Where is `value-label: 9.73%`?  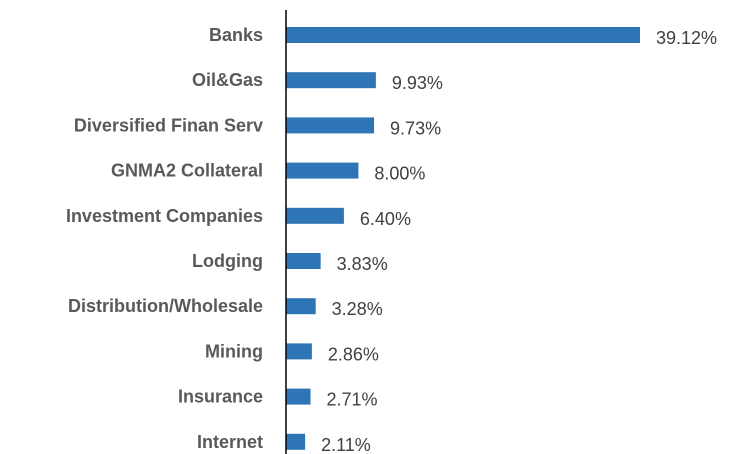 value-label: 9.73% is located at coordinates (415, 128).